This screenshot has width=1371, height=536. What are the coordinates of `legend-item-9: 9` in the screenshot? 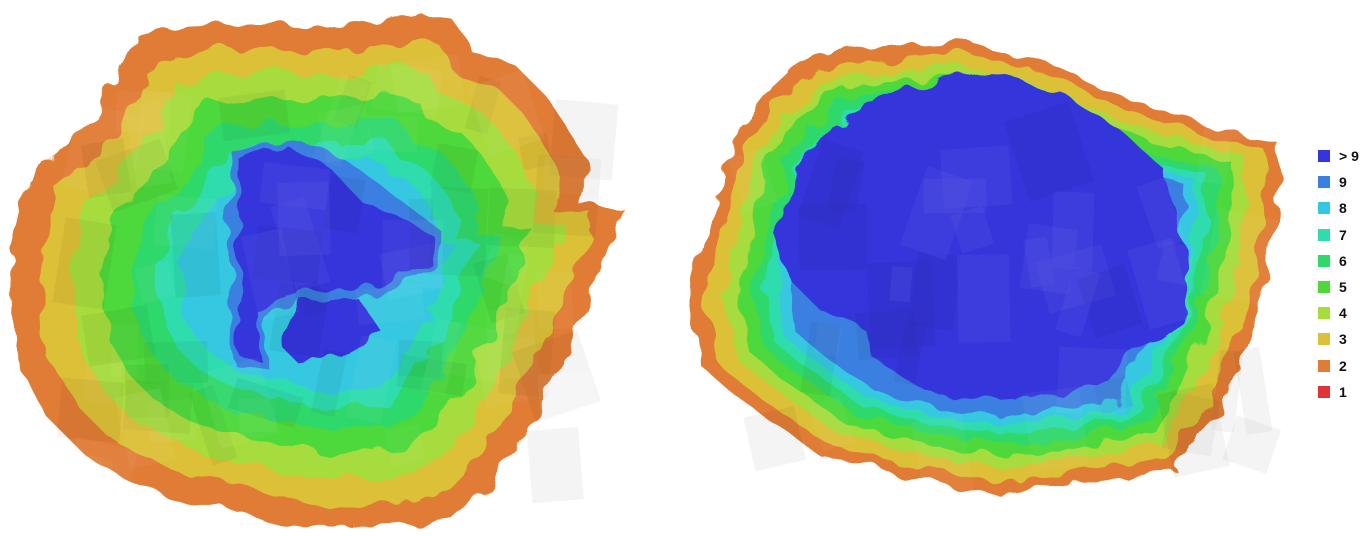 It's located at (1344, 182).